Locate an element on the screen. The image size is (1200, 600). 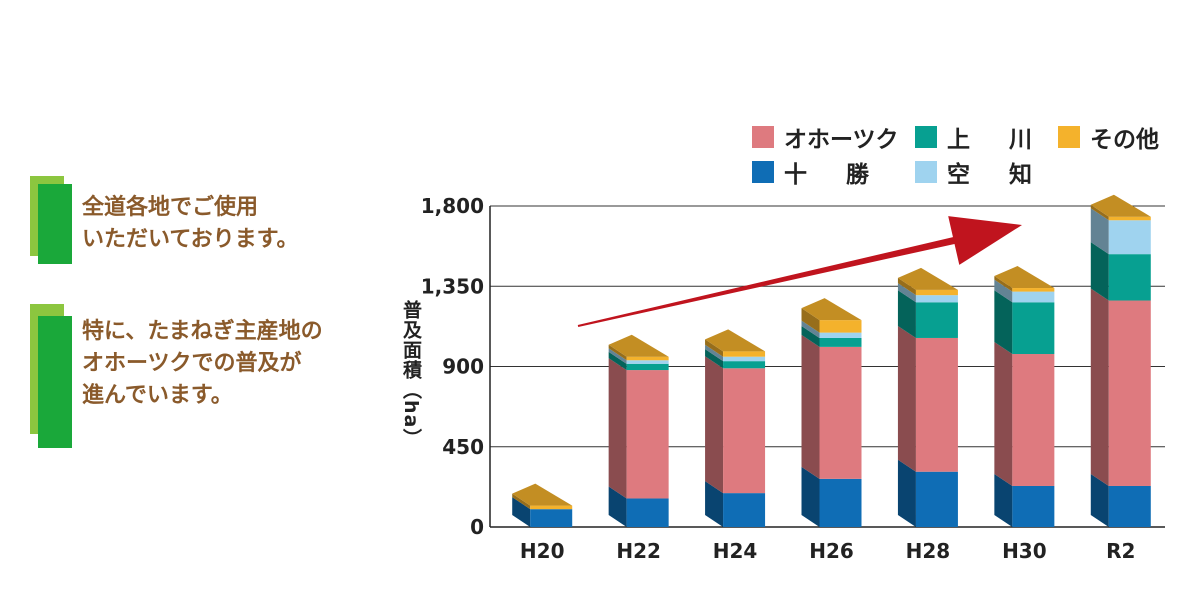
legend-item-okhotsk: オホーツク is located at coordinates (825, 137).